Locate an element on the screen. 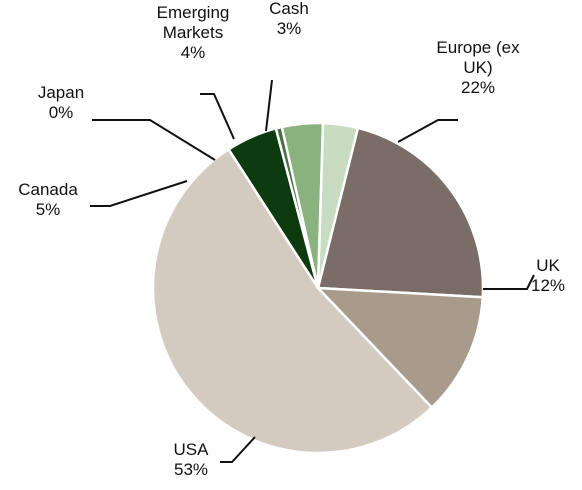 This screenshot has width=582, height=490. label-value: 5% is located at coordinates (48, 209).